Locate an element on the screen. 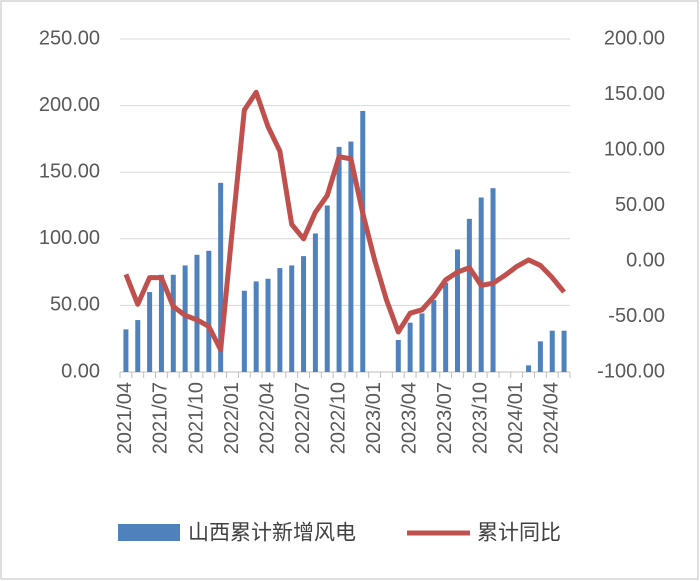  legend: 山西累计新增风电 累计同比 is located at coordinates (339, 533).